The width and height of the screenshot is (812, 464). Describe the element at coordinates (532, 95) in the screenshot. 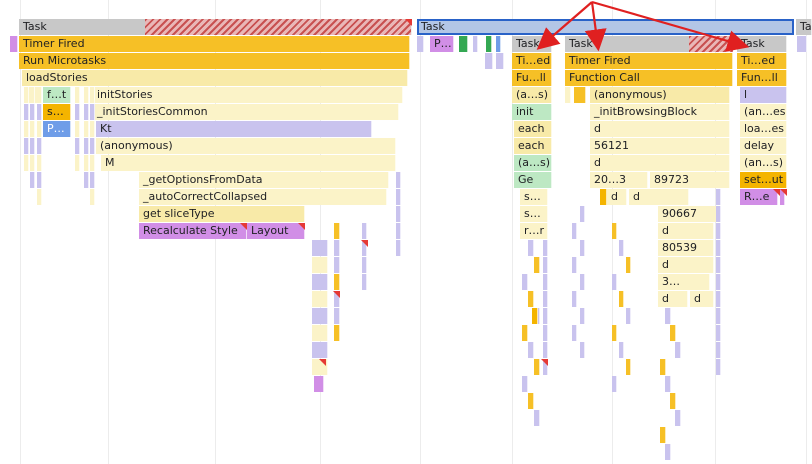

I see `flame-bar: (a…s)` at that location.